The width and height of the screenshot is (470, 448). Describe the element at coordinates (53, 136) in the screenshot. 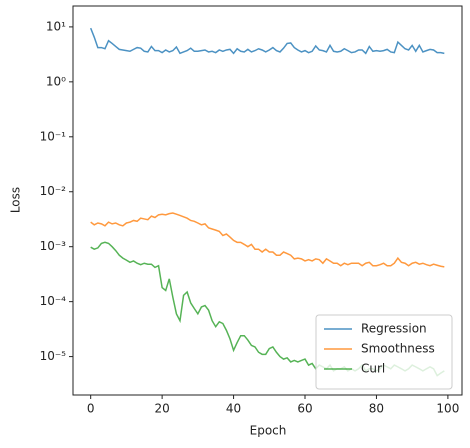

I see `y-tick-label: 10⁻¹` at that location.